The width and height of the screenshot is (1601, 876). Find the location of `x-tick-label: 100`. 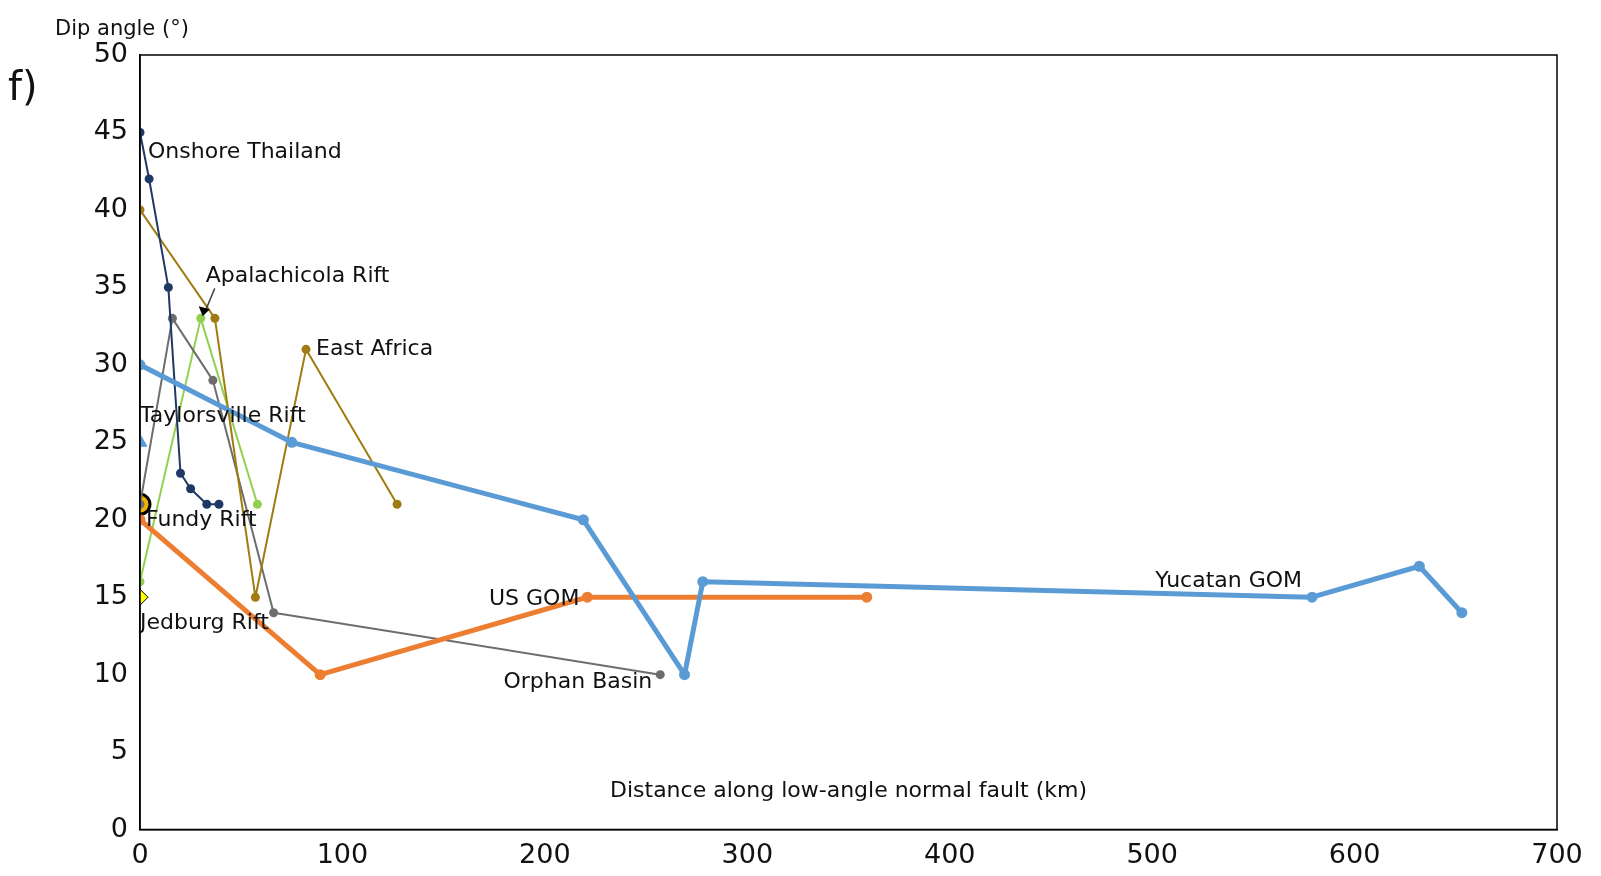

x-tick-label: 100 is located at coordinates (342, 853).